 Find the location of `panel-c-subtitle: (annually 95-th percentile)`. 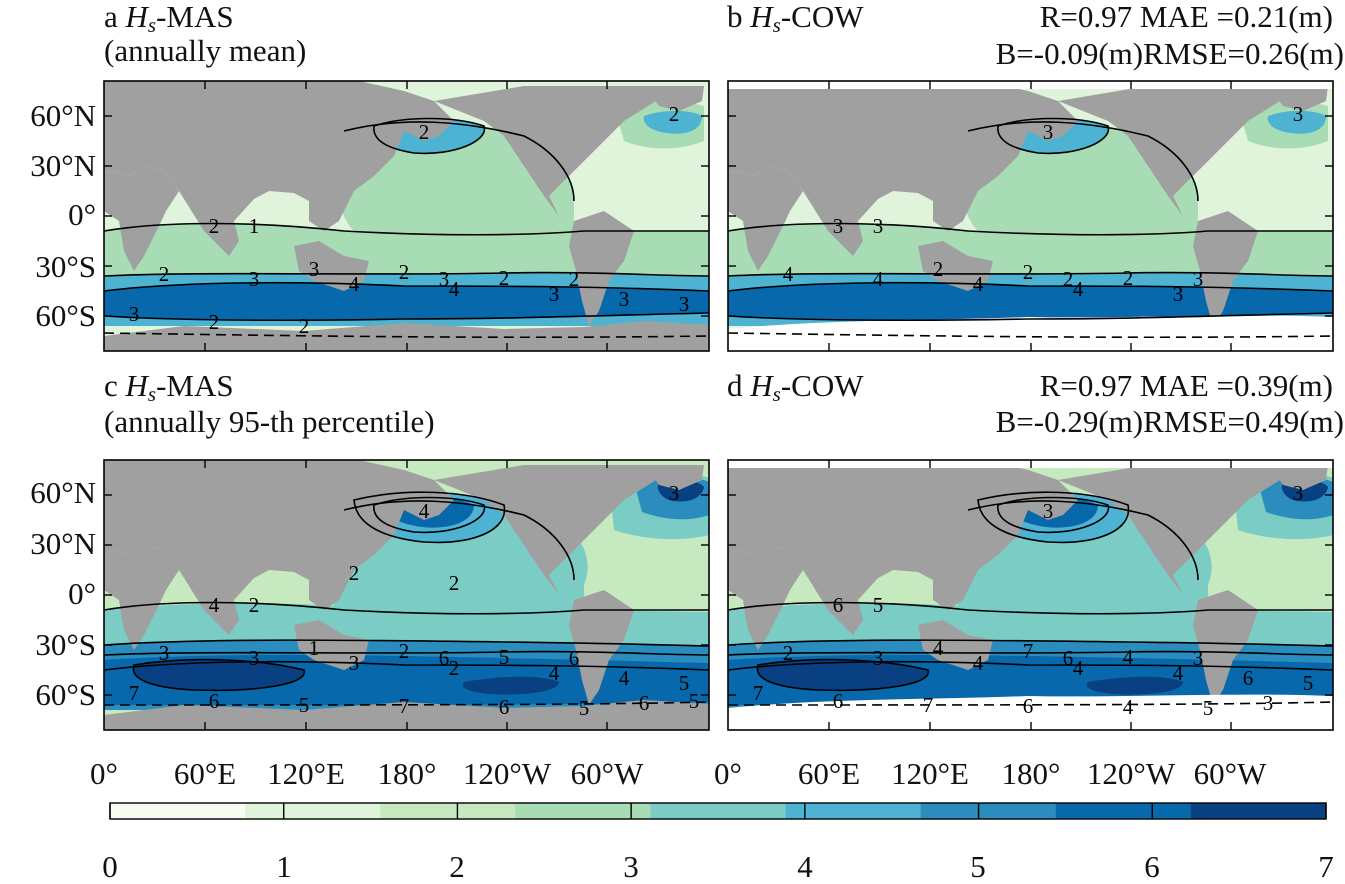

panel-c-subtitle: (annually 95-th percentile) is located at coordinates (269, 421).